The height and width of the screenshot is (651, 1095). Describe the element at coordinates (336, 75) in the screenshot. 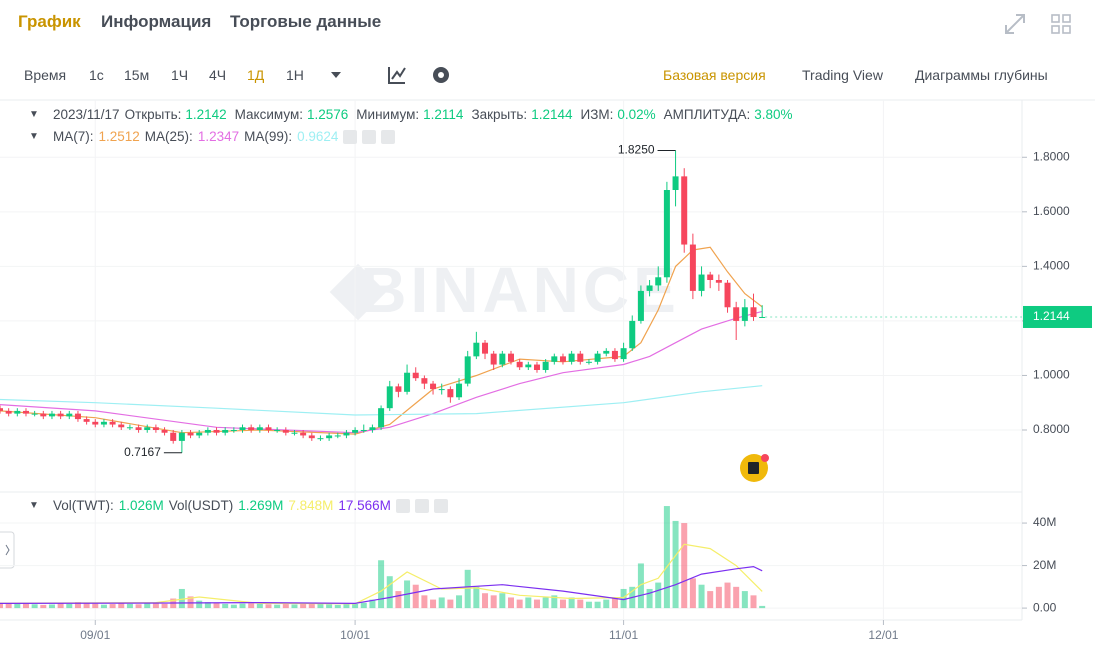

I see `more-intervals` at that location.